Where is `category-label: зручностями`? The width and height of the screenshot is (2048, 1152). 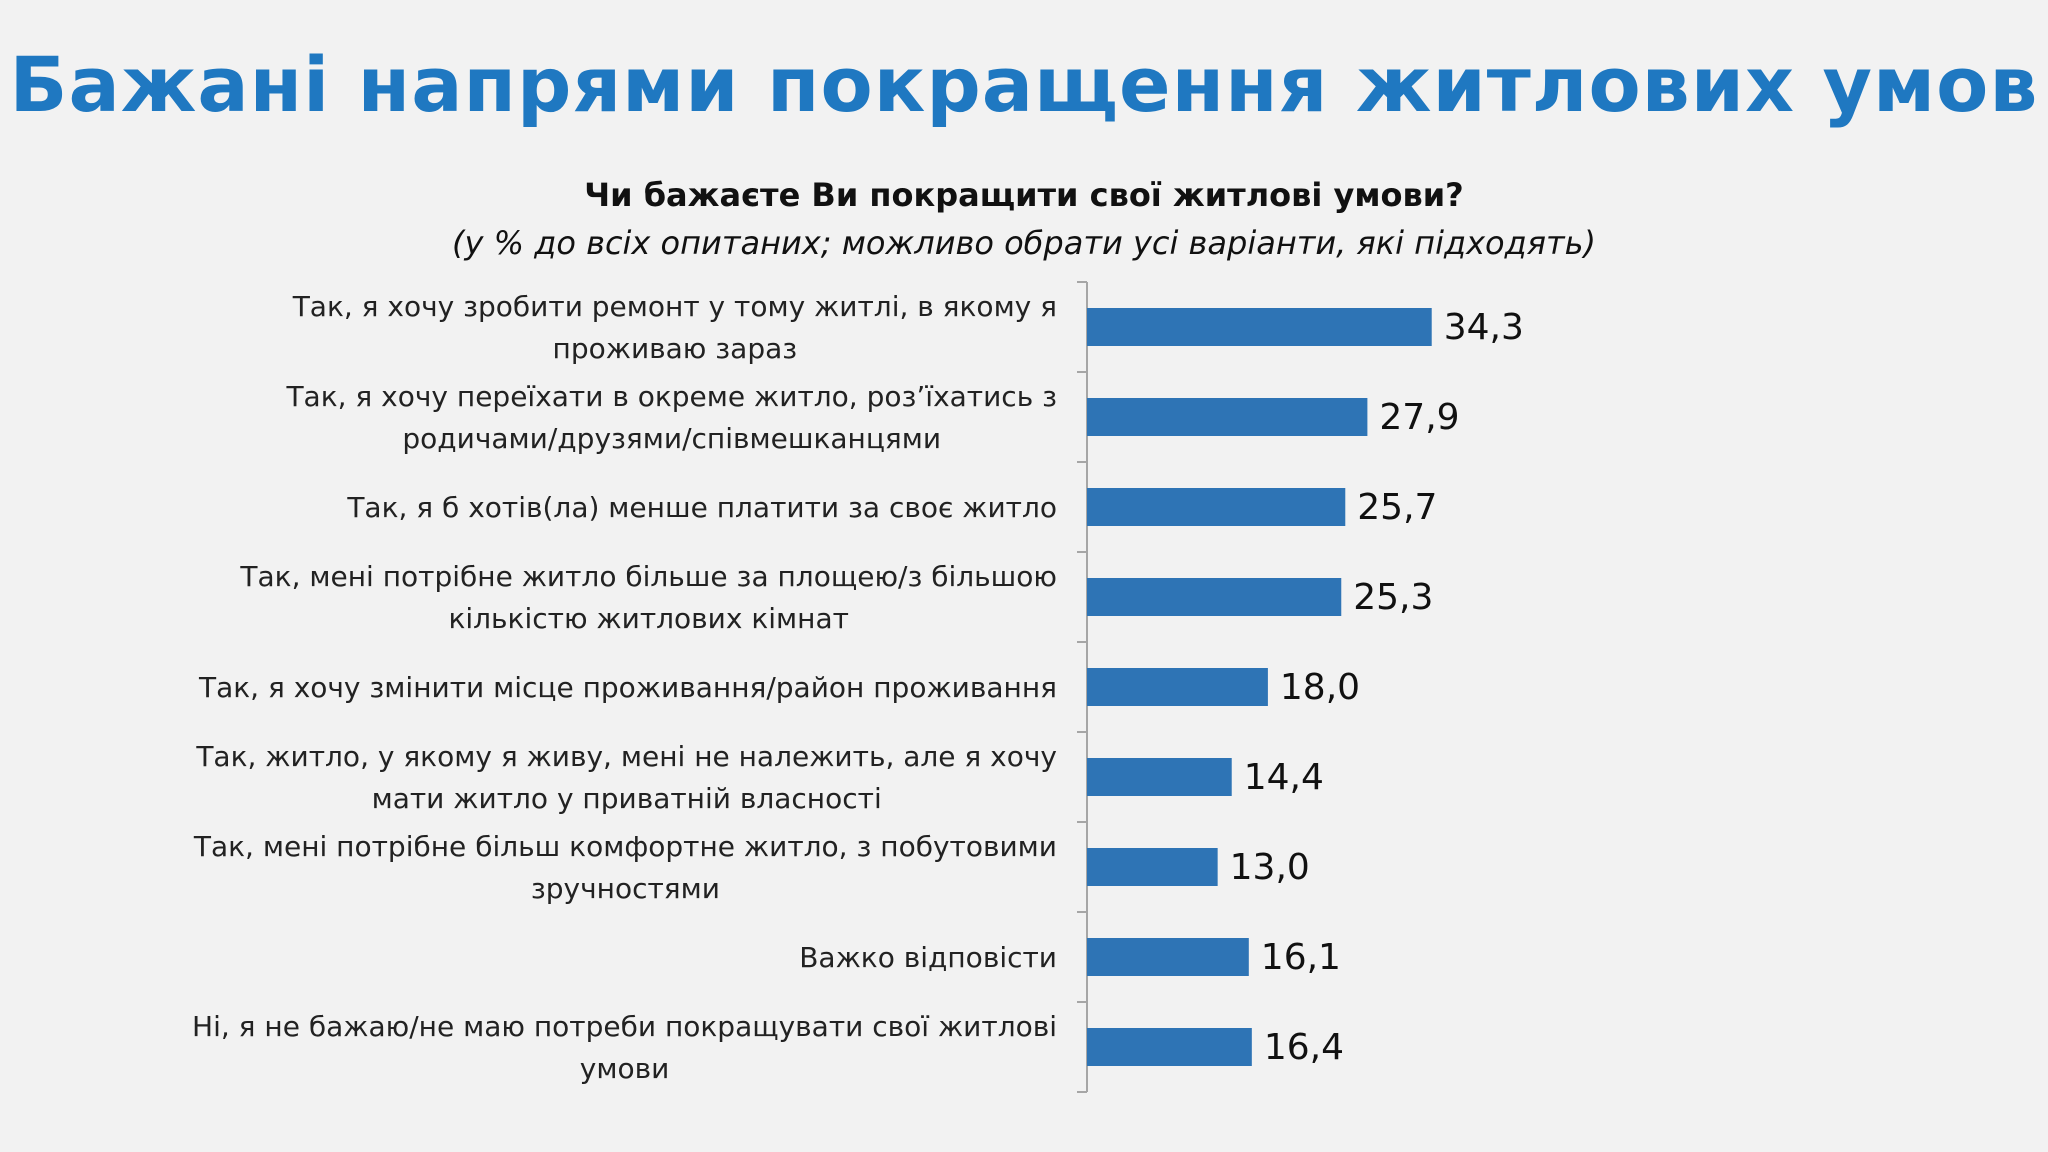
category-label: зручностями is located at coordinates (625, 888).